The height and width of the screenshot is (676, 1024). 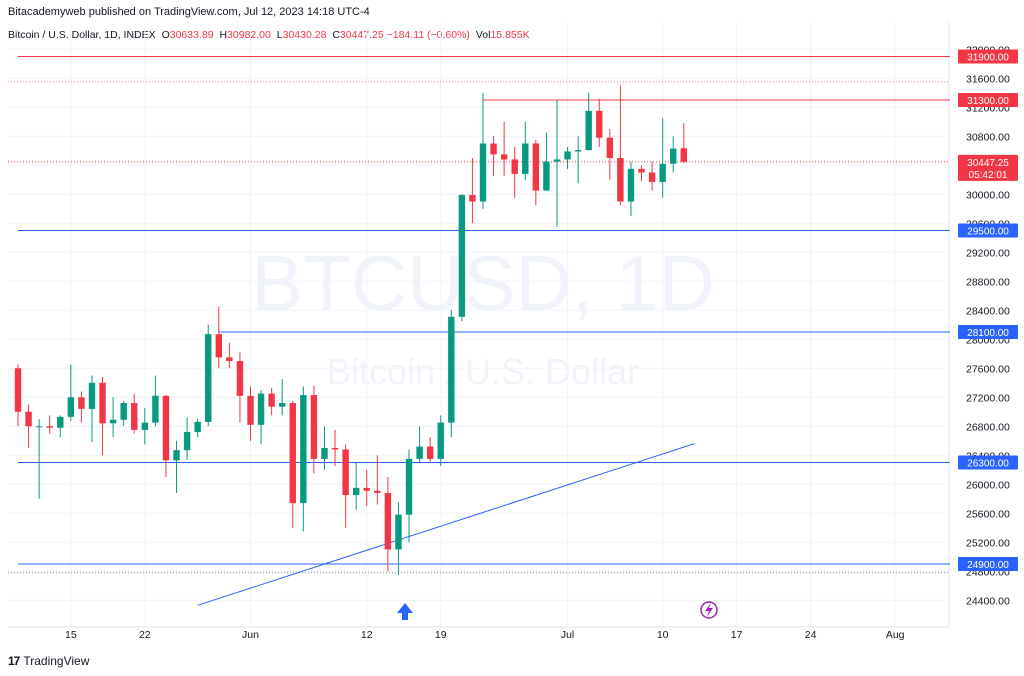 I want to click on legend-close-value: 30447.25, so click(x=361, y=35).